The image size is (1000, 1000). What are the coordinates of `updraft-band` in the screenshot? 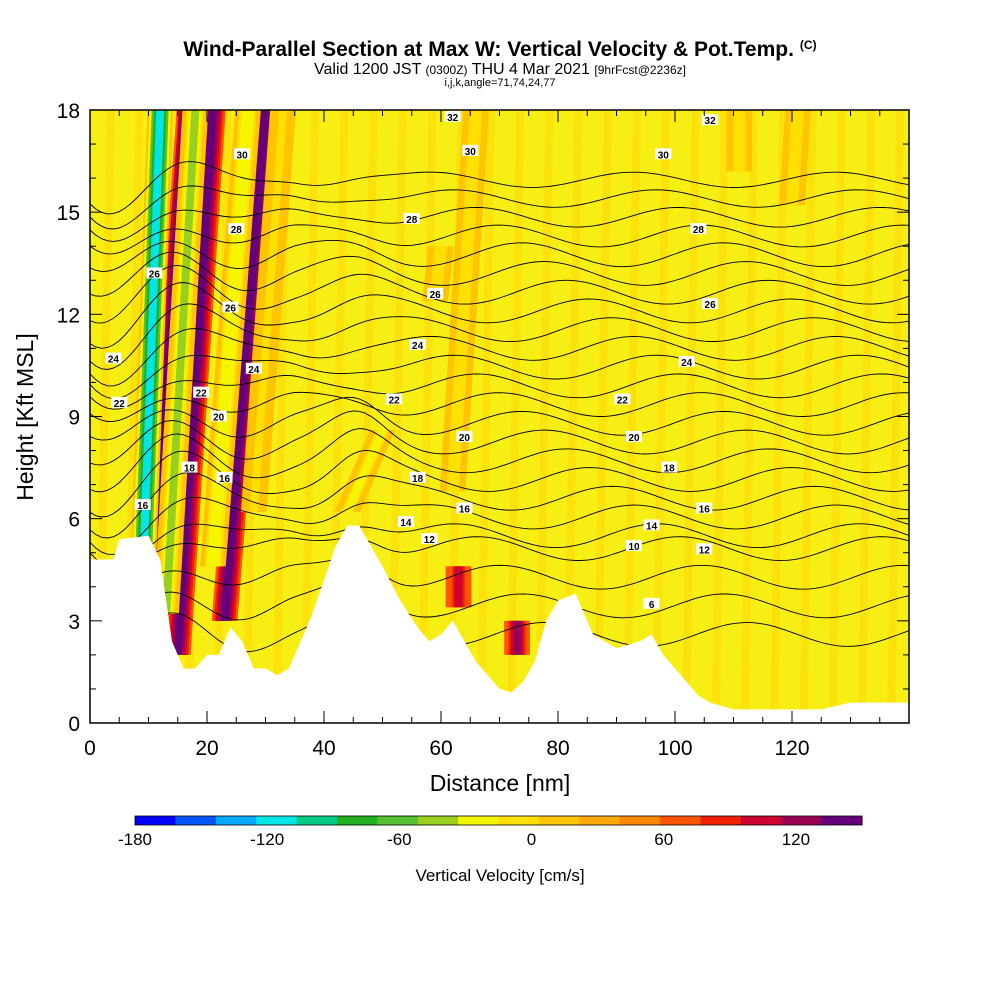 It's located at (195, 382).